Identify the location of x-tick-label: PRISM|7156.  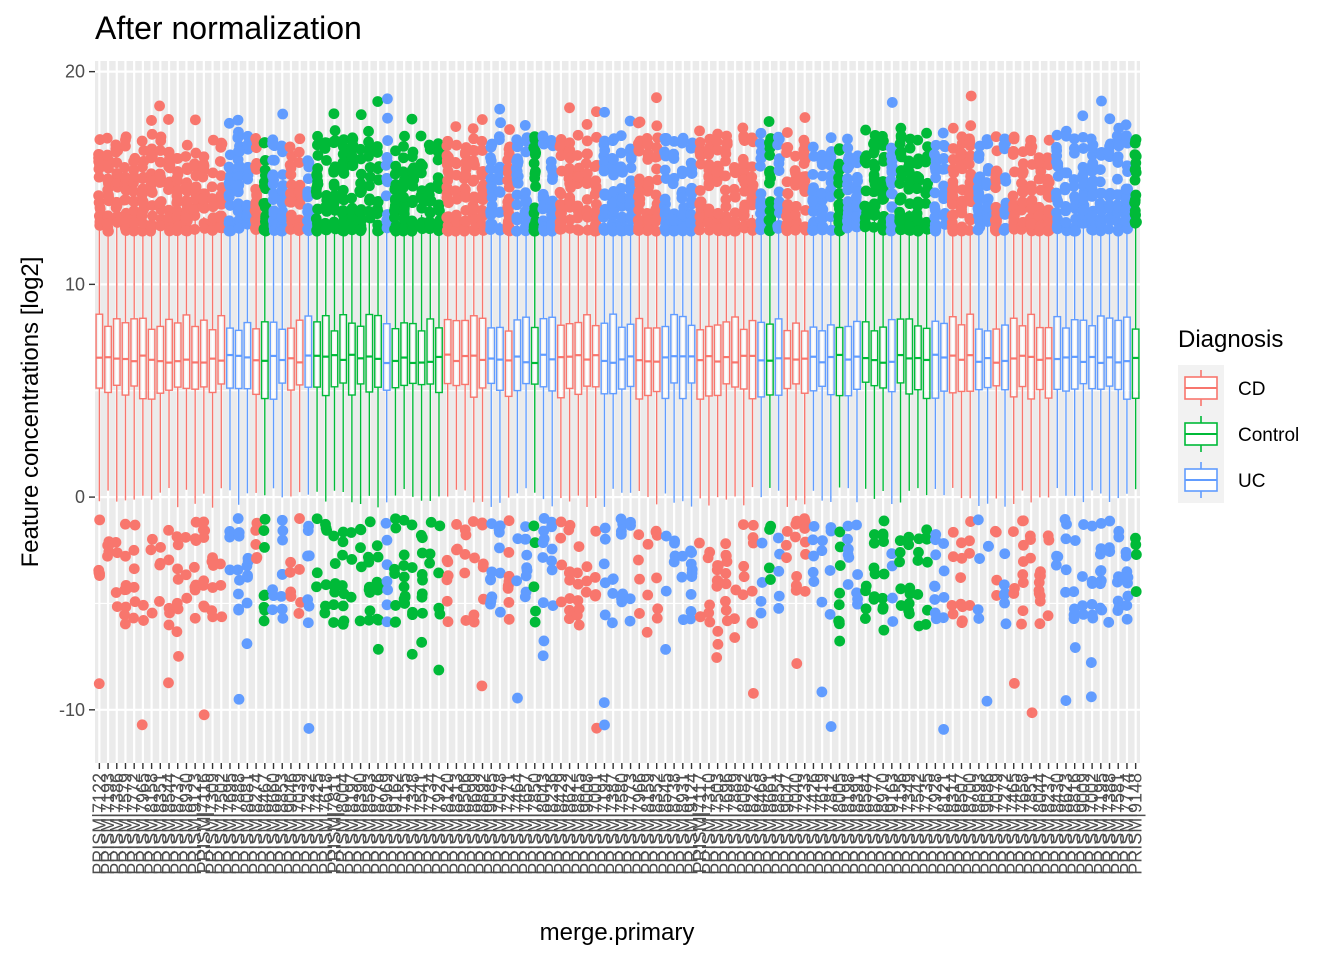
(901, 824).